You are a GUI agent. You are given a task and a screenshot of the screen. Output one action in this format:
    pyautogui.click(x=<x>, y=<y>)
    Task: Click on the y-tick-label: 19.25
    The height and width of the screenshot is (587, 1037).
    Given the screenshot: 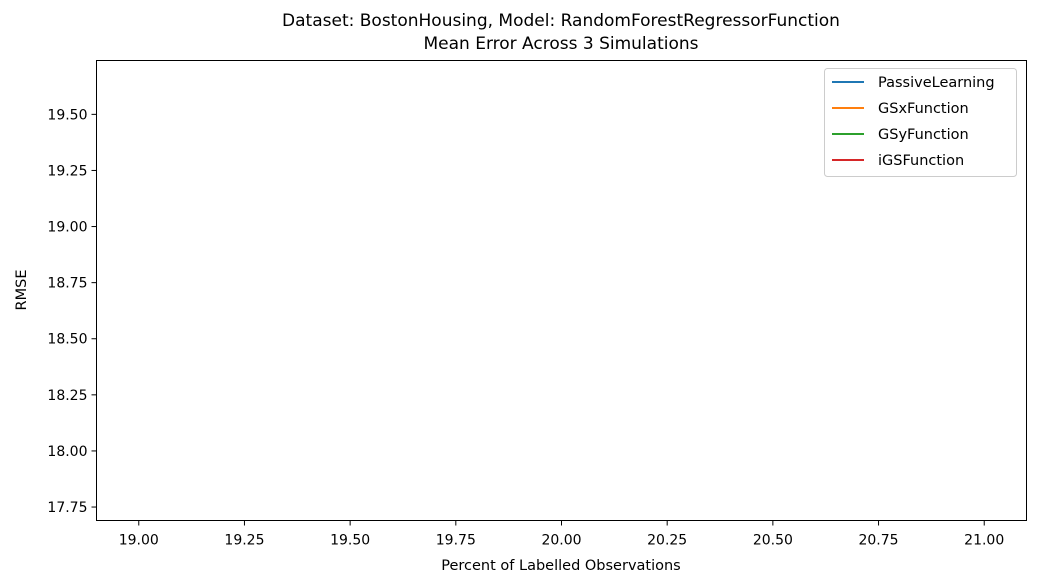 What is the action you would take?
    pyautogui.click(x=67, y=171)
    